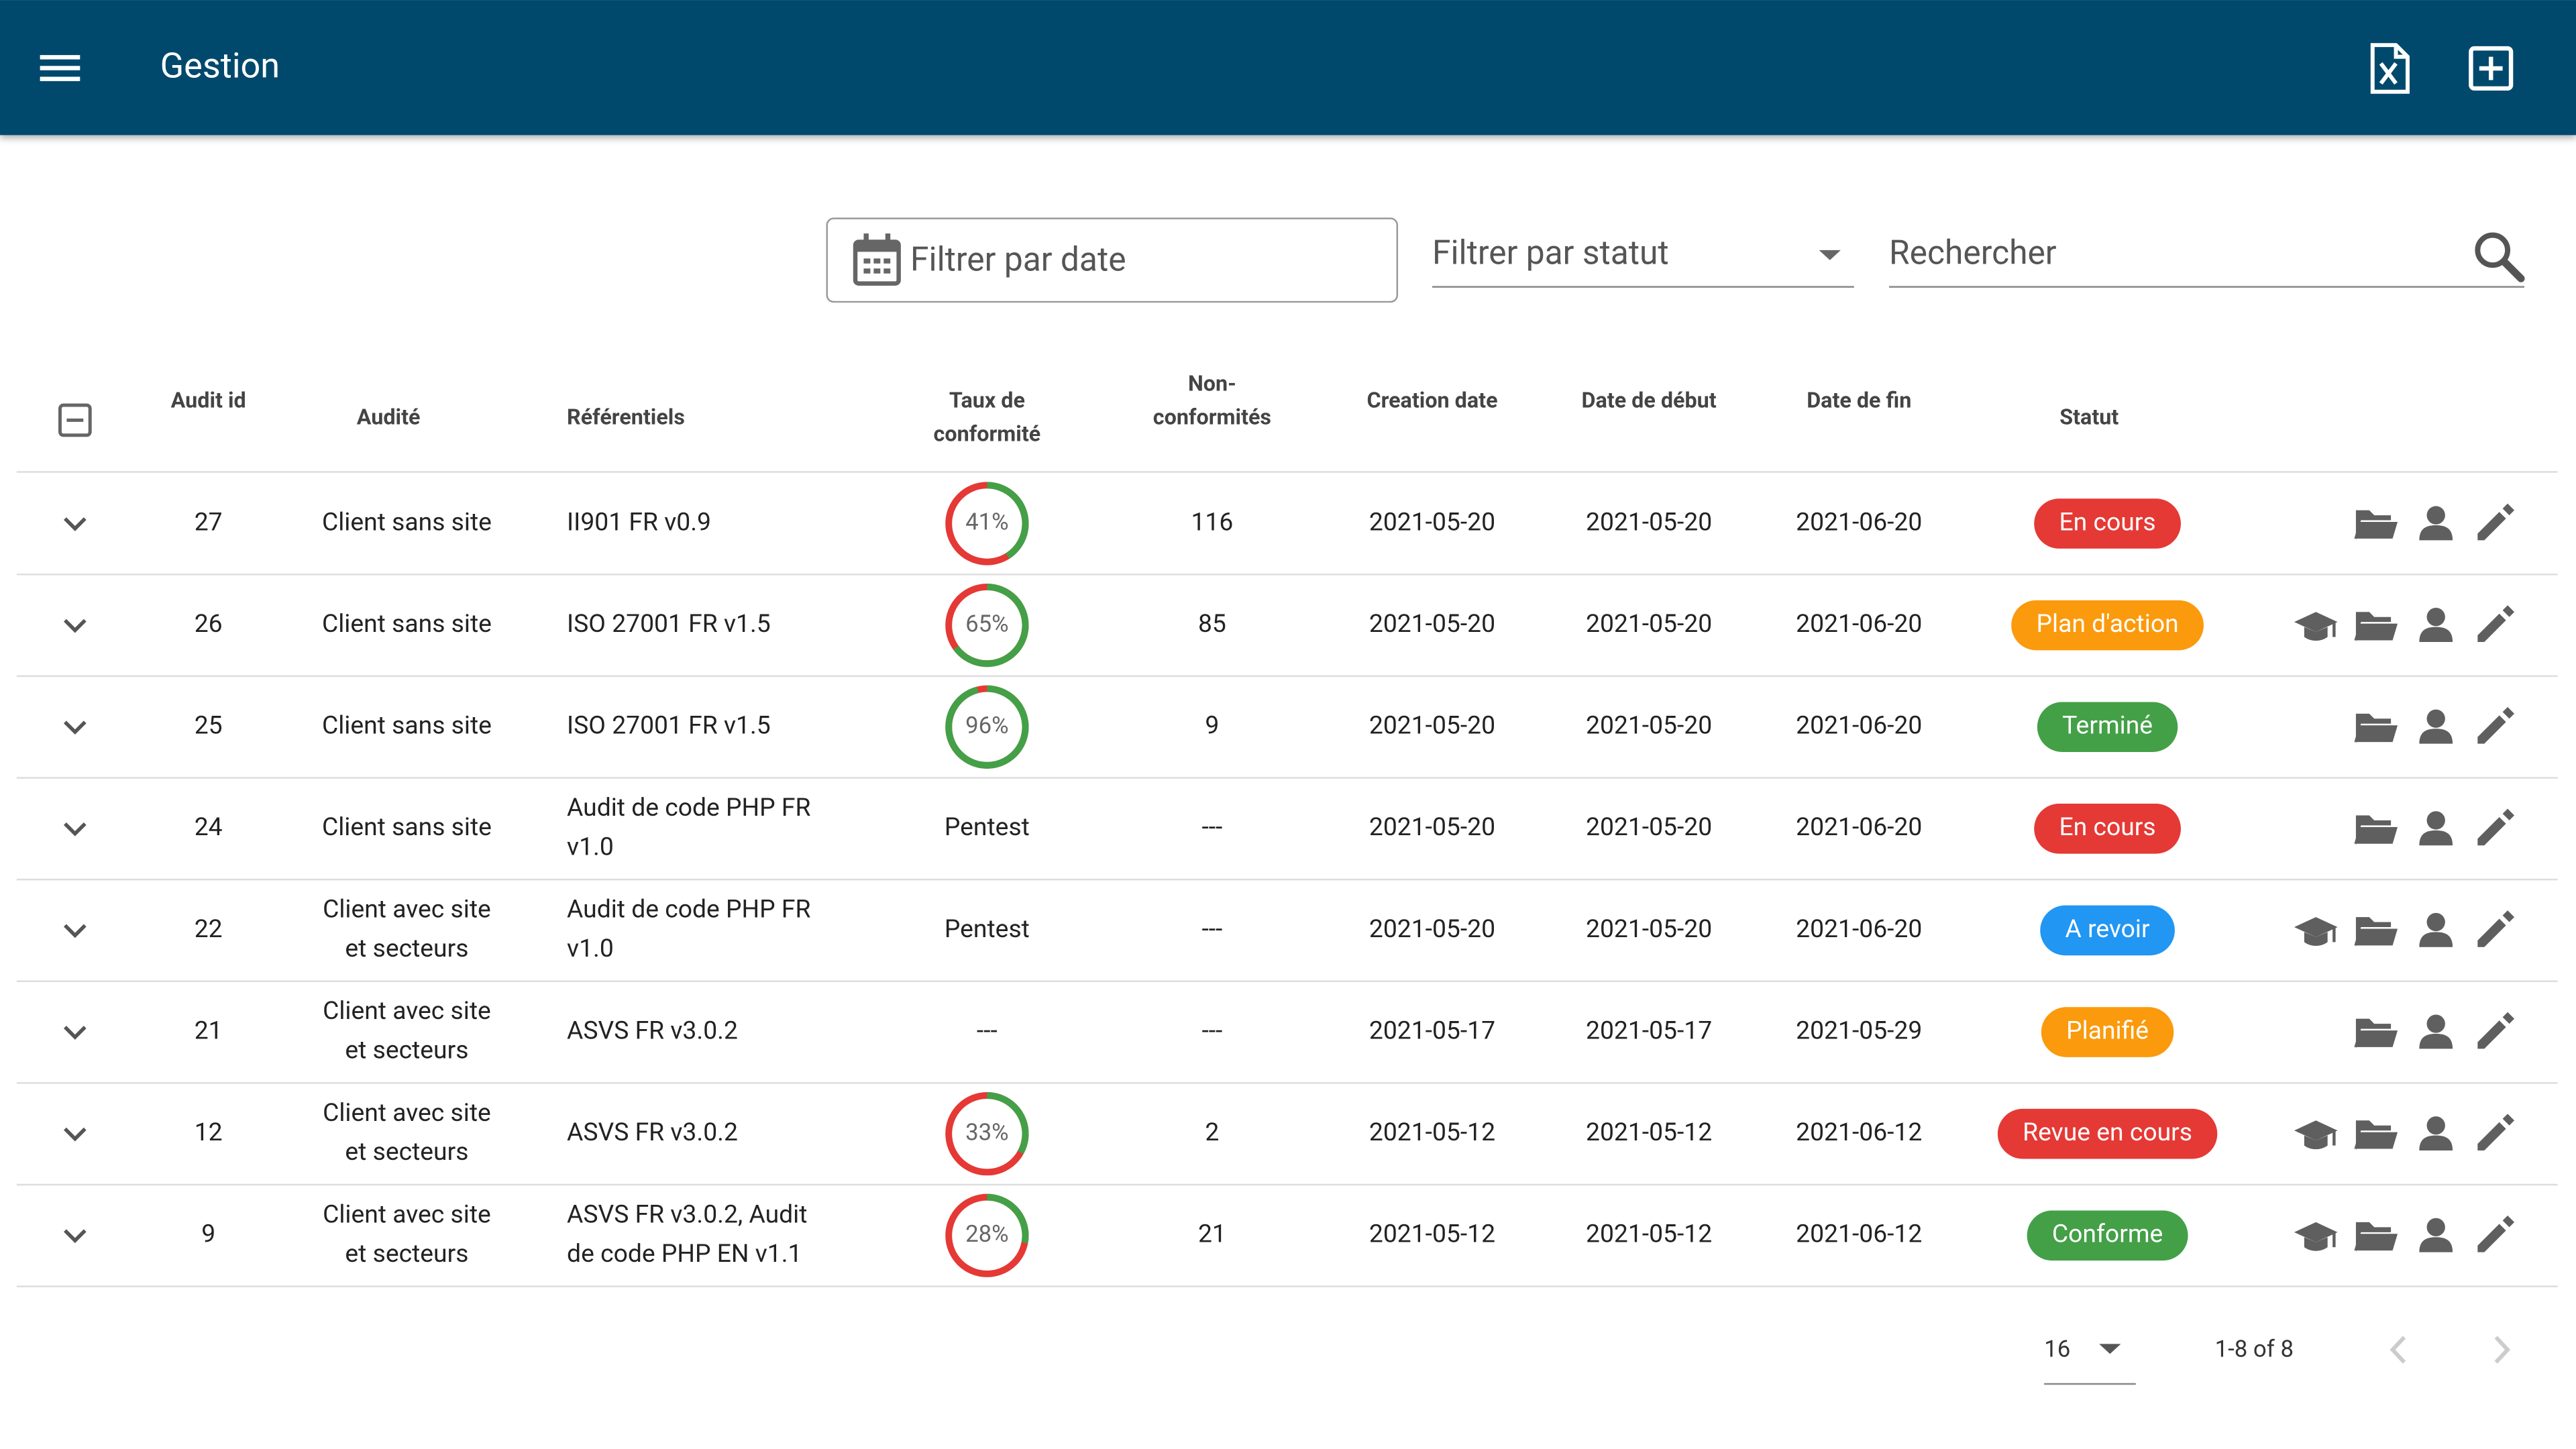  Describe the element at coordinates (208, 400) in the screenshot. I see `column-header: Audit id` at that location.